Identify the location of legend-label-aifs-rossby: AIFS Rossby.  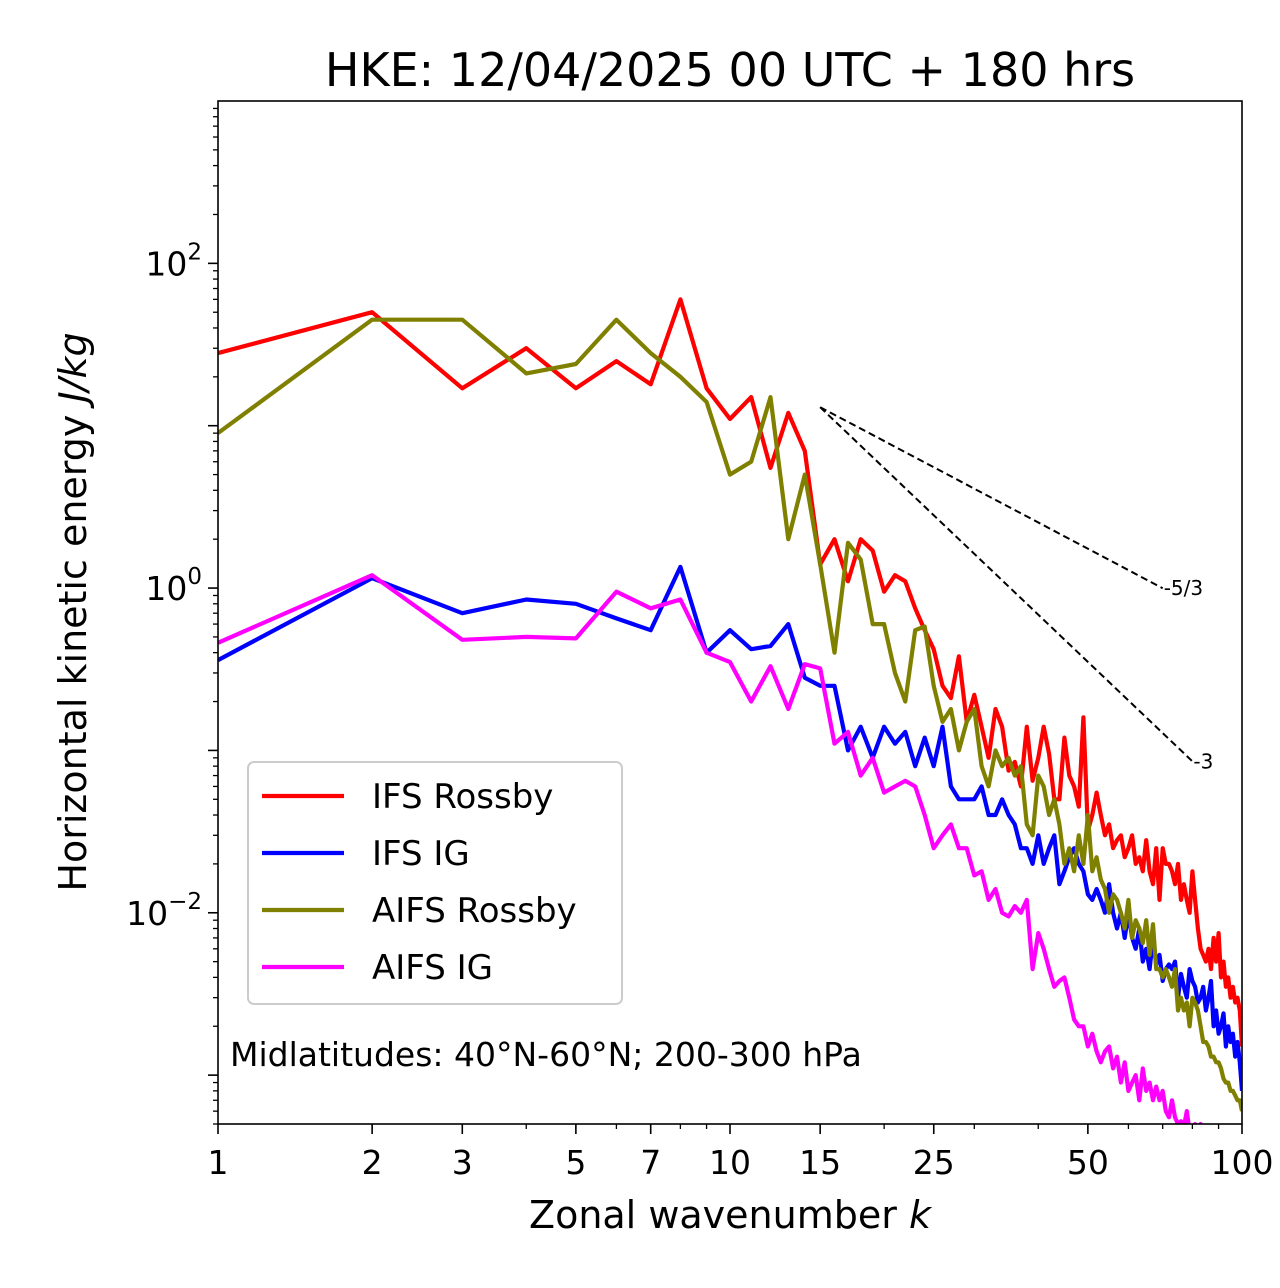
(474, 911).